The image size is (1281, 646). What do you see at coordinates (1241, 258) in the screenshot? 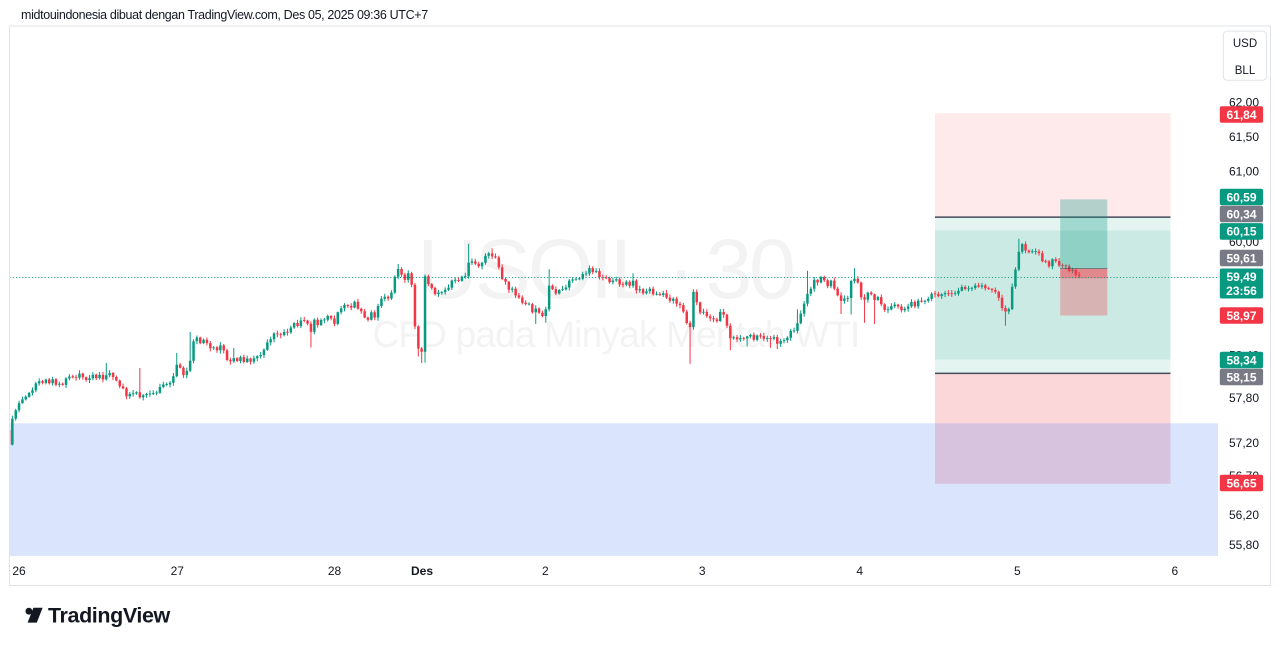
I see `svg-text: 59,61` at bounding box center [1241, 258].